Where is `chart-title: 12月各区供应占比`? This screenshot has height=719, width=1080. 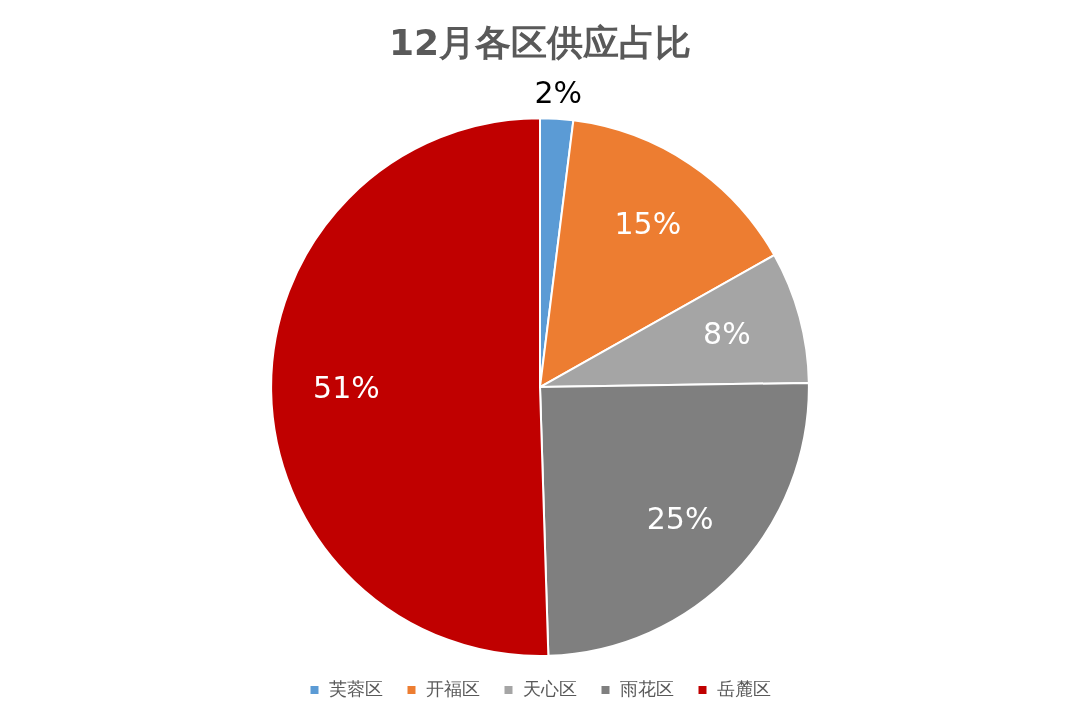
chart-title: 12月各区供应占比 is located at coordinates (540, 42).